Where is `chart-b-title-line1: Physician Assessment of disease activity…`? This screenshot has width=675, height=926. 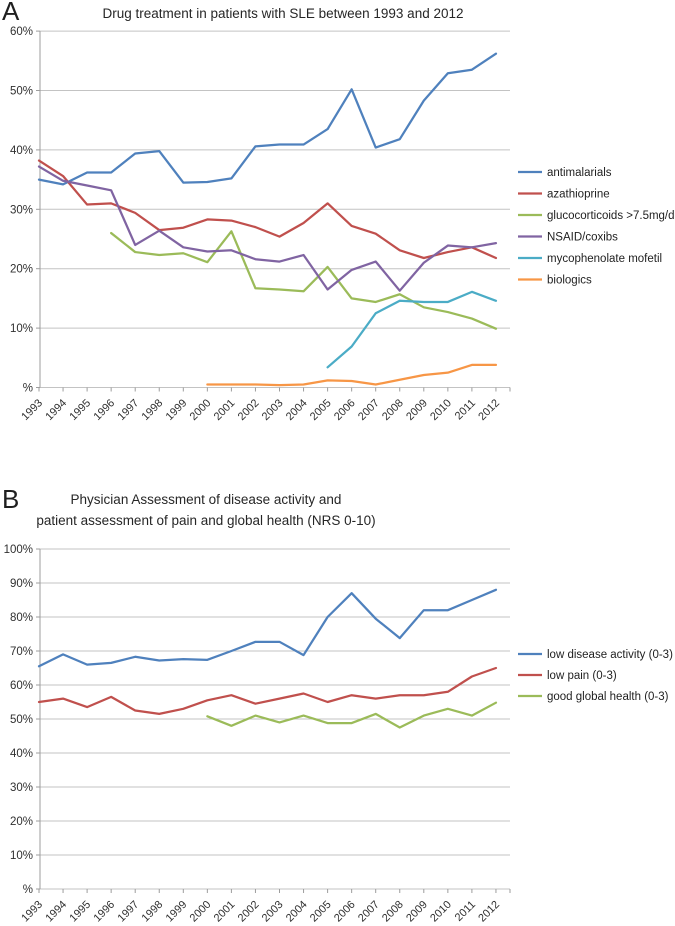 chart-b-title-line1: Physician Assessment of disease activity… is located at coordinates (206, 499).